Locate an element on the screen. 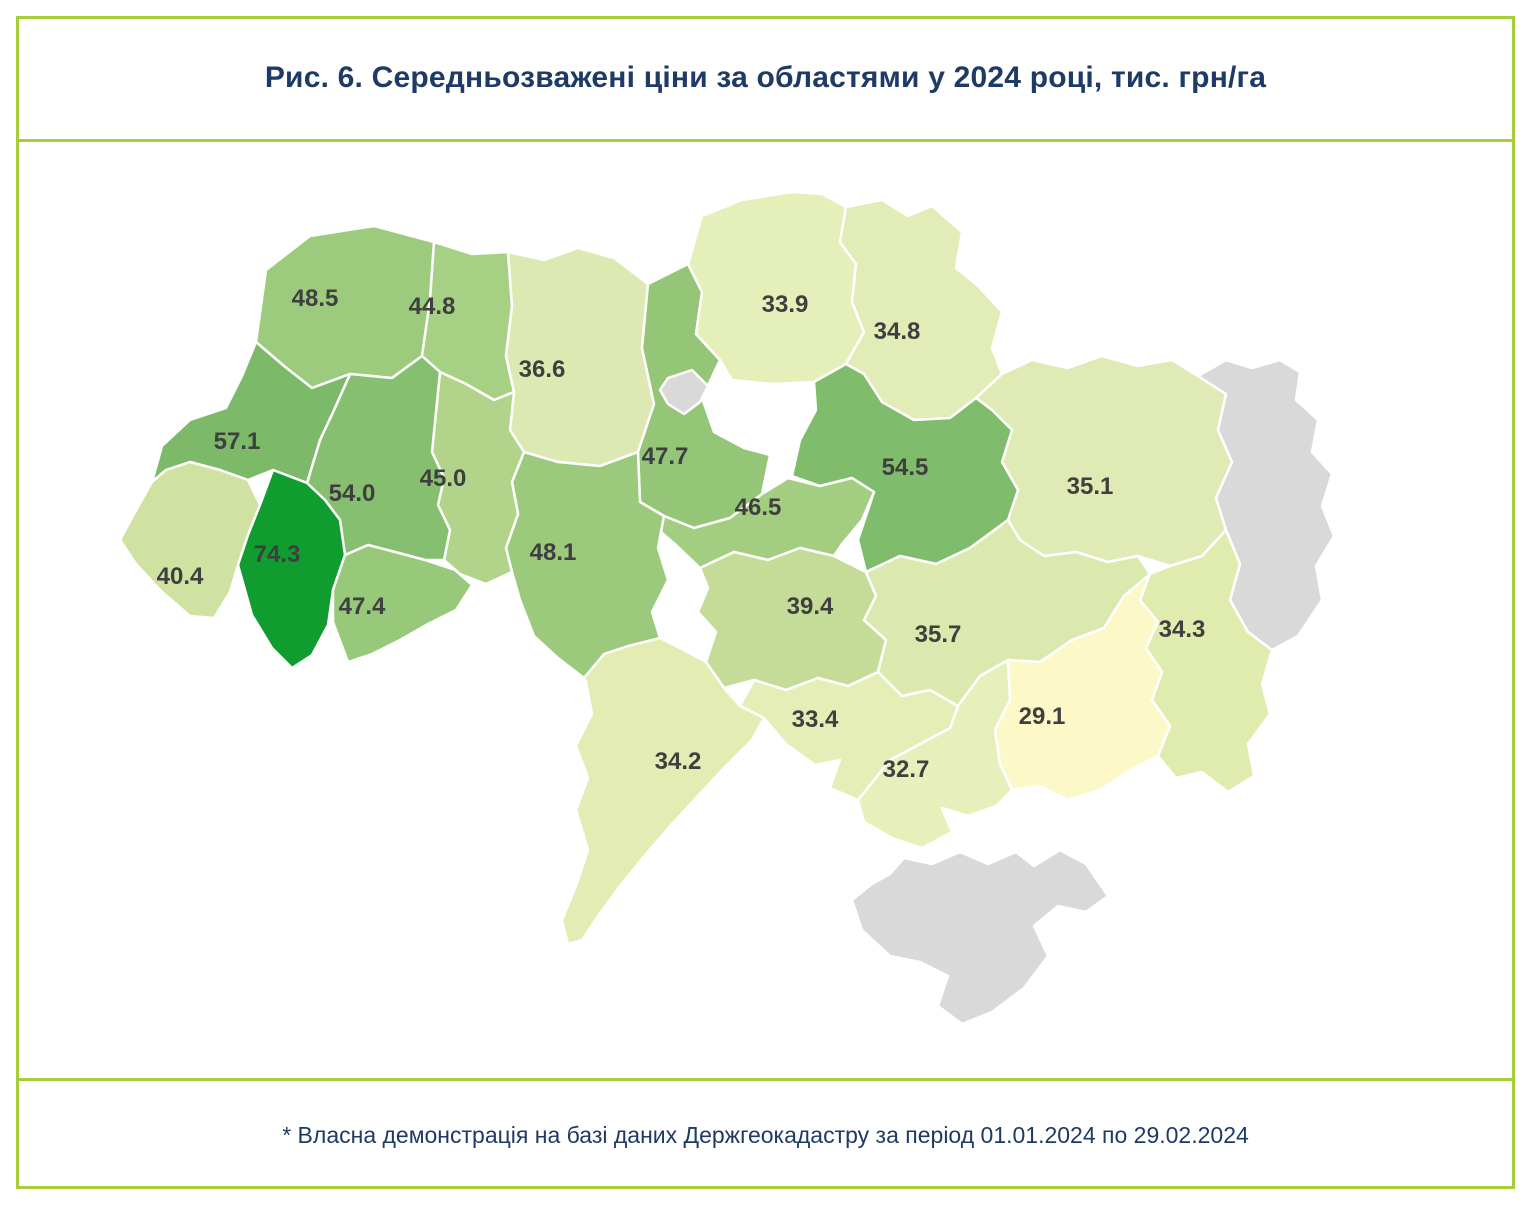  region-value-khmelnytskyi: 45.0 is located at coordinates (443, 478).